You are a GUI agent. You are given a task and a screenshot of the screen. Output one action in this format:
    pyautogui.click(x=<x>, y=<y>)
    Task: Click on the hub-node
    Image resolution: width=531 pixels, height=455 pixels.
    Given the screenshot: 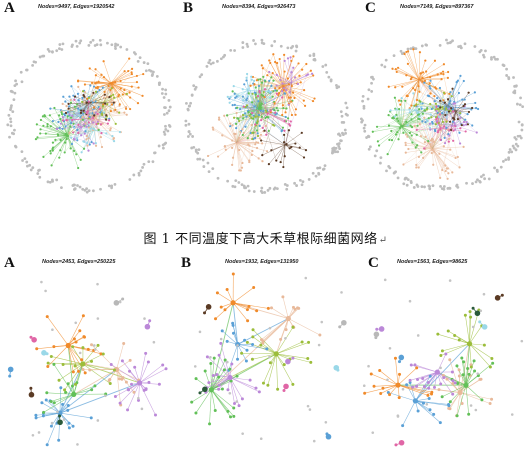 What is the action you would take?
    pyautogui.click(x=460, y=392)
    